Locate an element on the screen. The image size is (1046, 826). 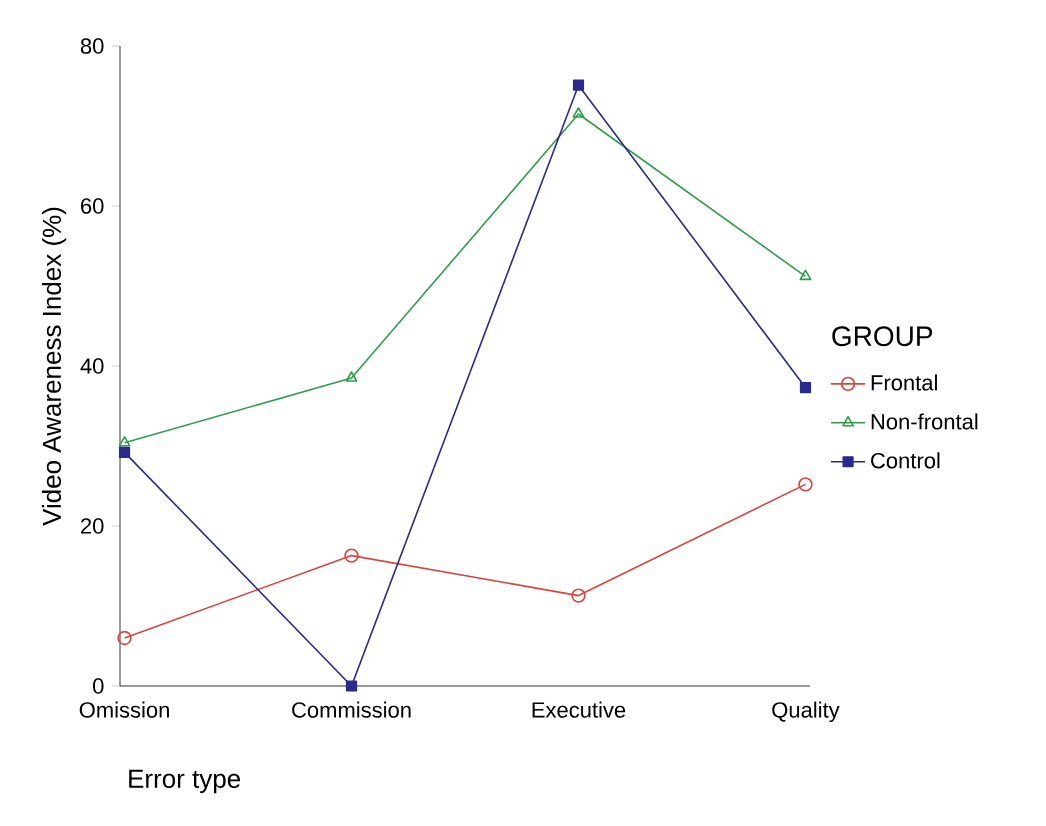
x-tick-label: Quality is located at coordinates (806, 712).